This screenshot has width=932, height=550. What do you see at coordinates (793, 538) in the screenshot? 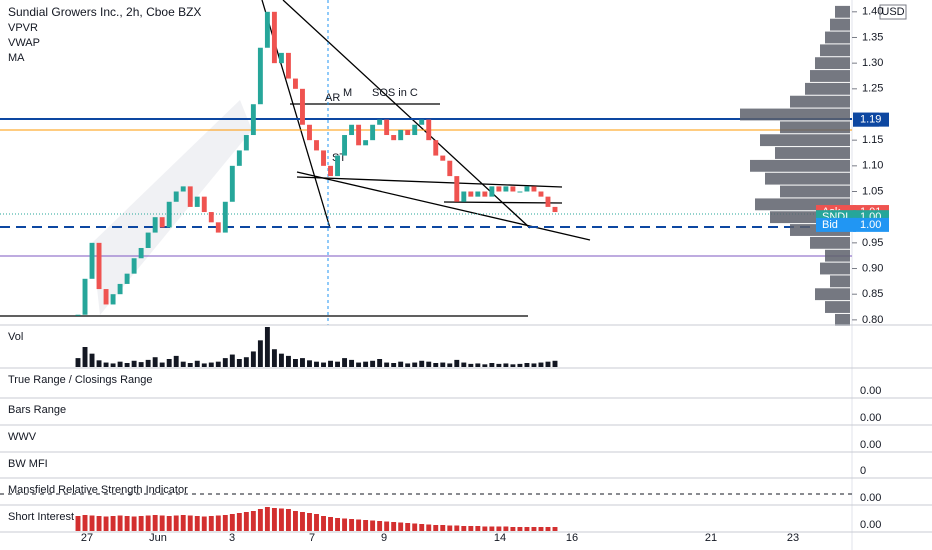
I see `x-tick-label: 23` at bounding box center [793, 538].